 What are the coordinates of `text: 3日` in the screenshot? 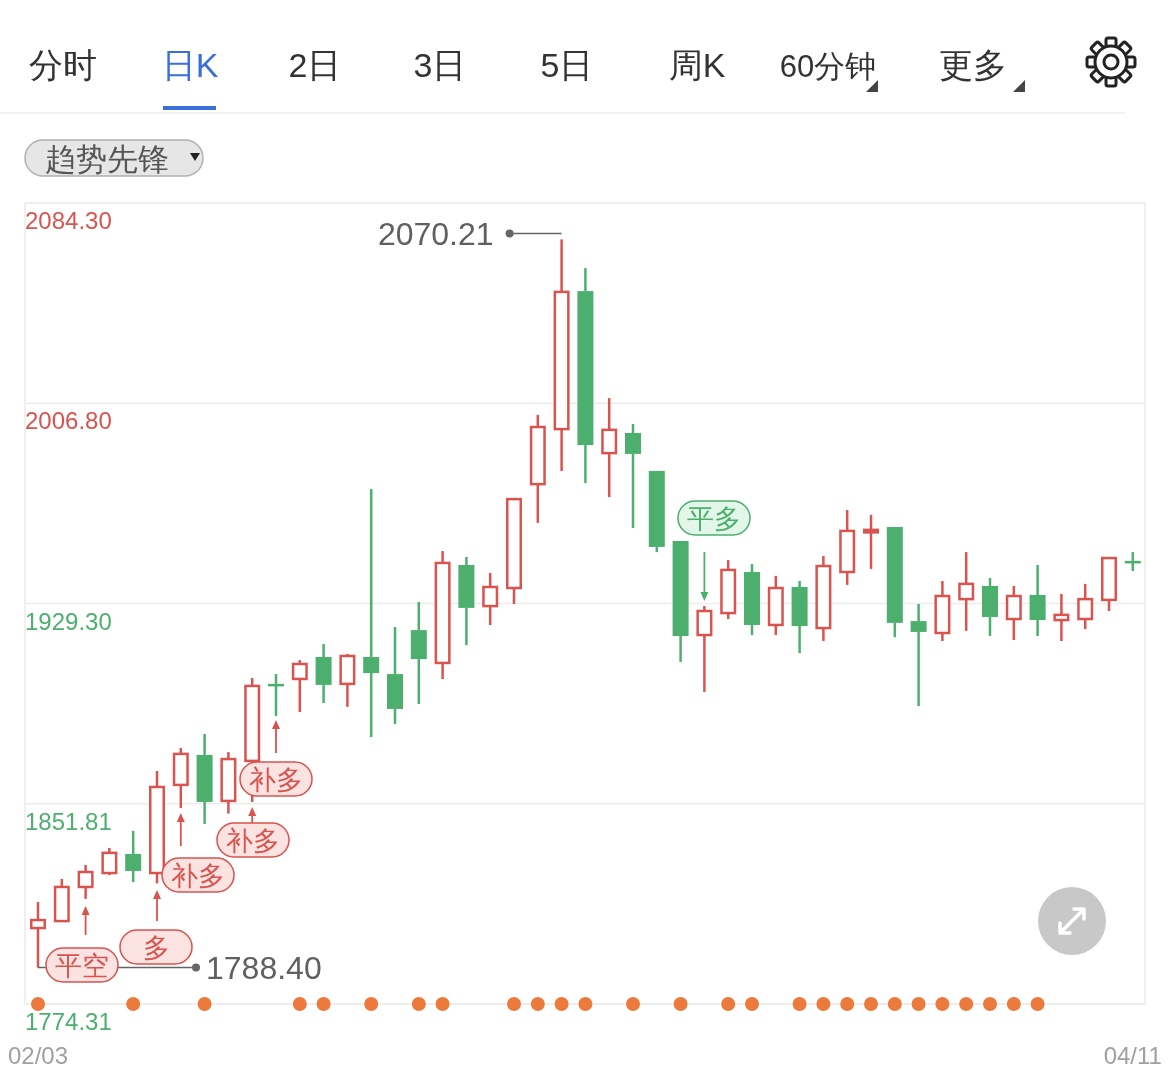 It's located at (440, 65).